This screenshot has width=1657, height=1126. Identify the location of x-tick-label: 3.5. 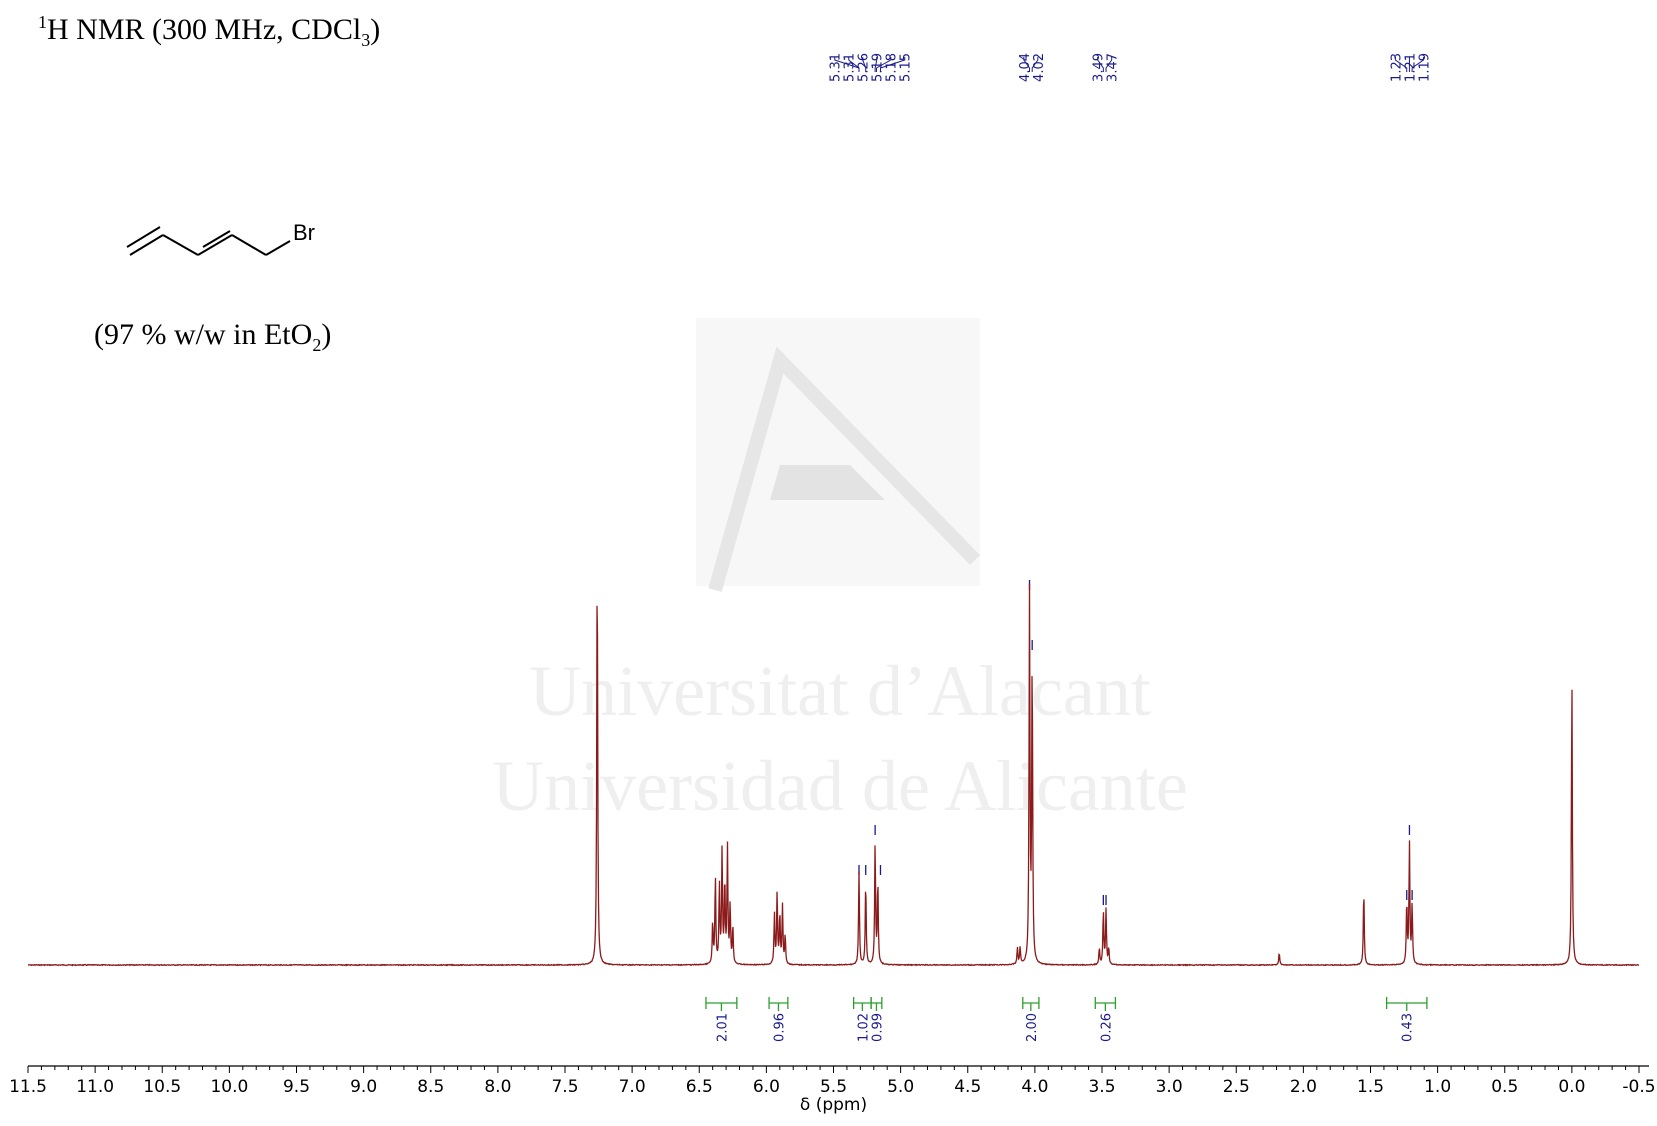
(1101, 1087).